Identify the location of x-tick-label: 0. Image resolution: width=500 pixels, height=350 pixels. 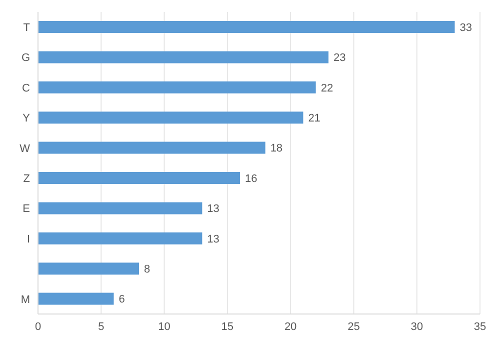
(38, 326).